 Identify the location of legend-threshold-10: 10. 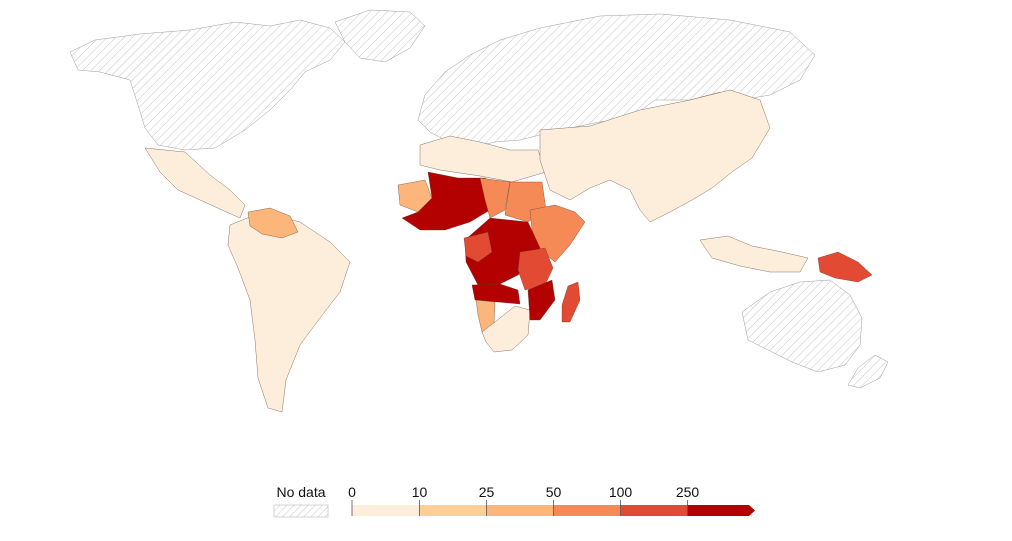
(420, 492).